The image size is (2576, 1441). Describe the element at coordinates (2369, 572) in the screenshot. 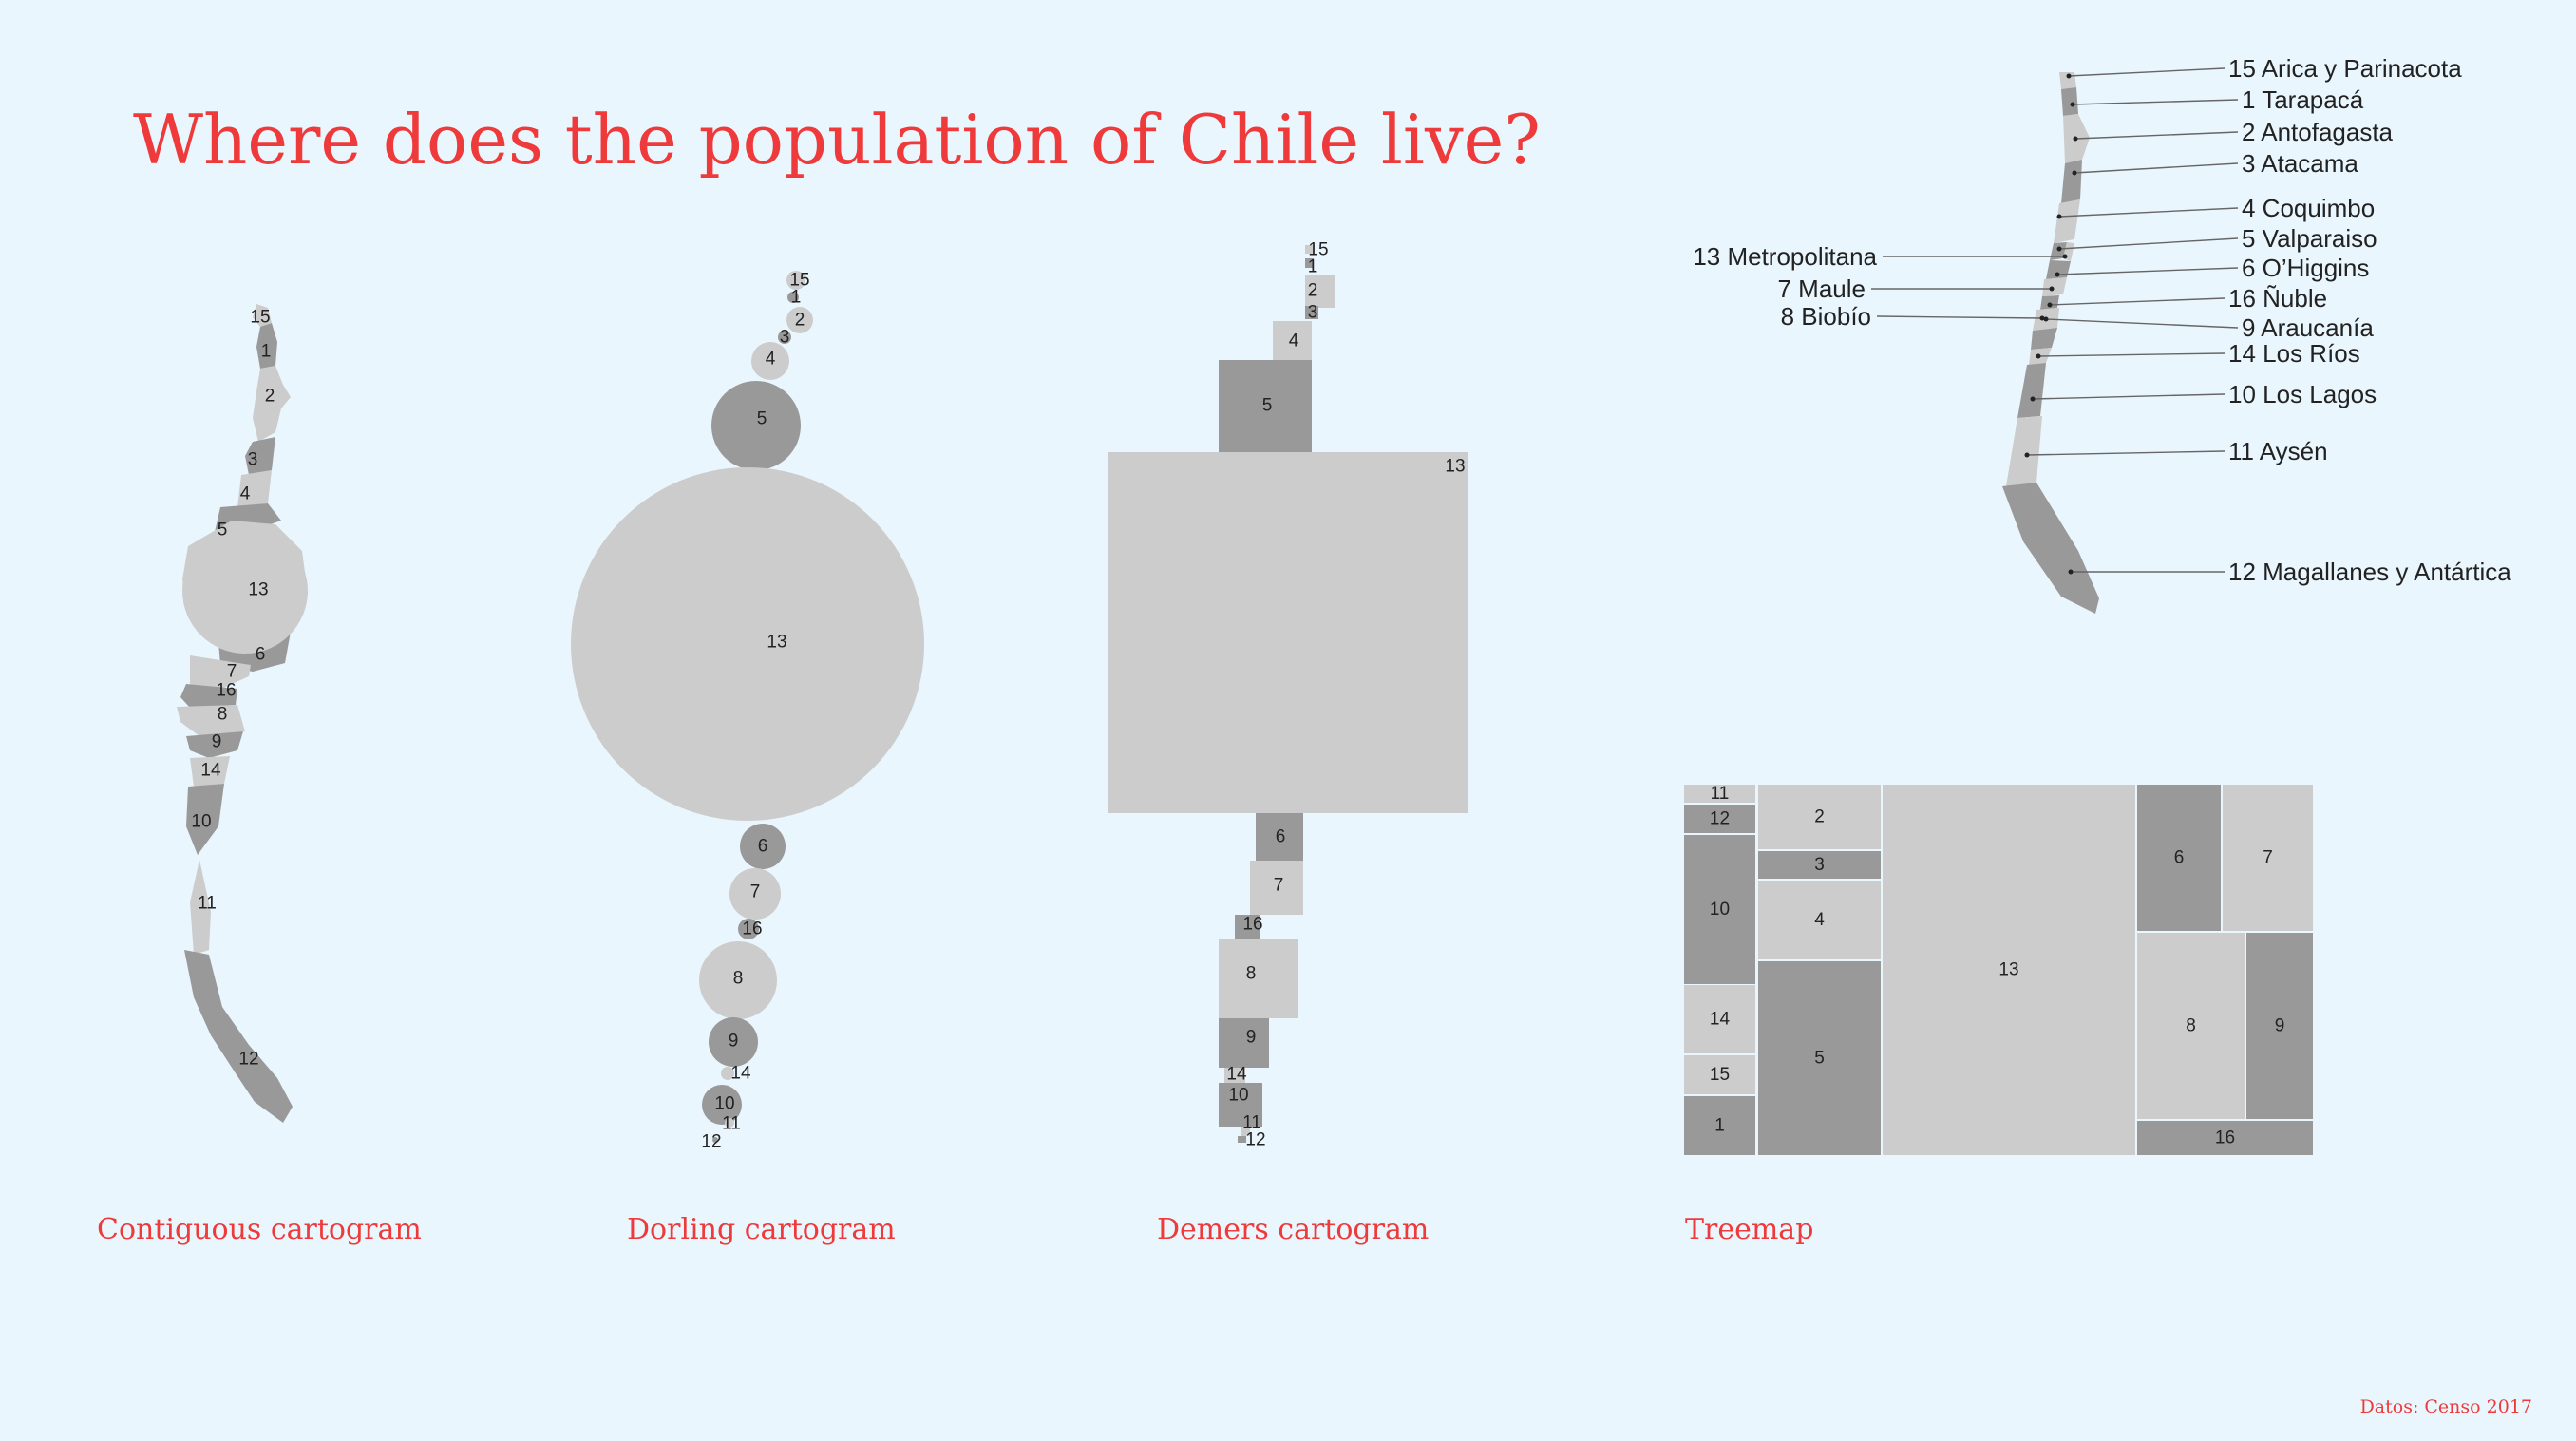

I see `region-name-12: 12 Magallanes y Antártica` at that location.